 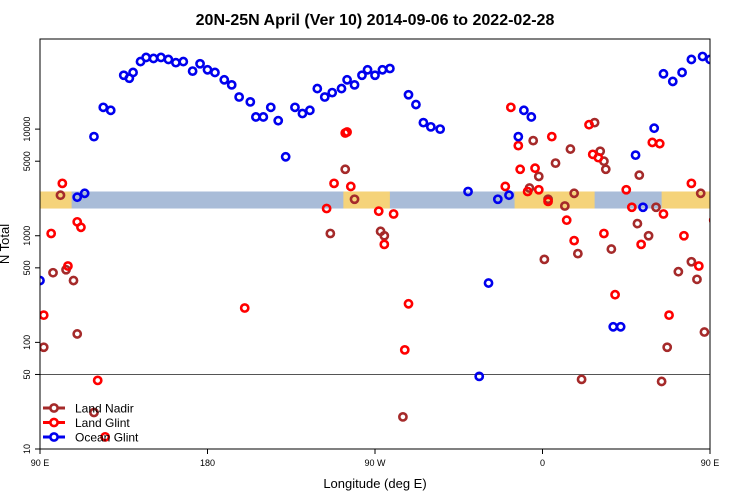 What do you see at coordinates (542, 463) in the screenshot?
I see `x-tick-label: 0` at bounding box center [542, 463].